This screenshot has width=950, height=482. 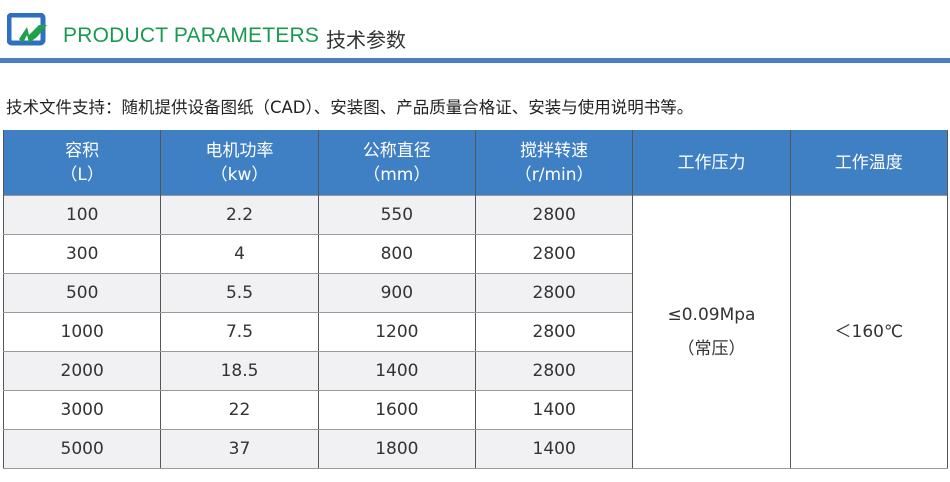 What do you see at coordinates (191, 35) in the screenshot?
I see `title-english: PRODUCT PARAMETERS` at bounding box center [191, 35].